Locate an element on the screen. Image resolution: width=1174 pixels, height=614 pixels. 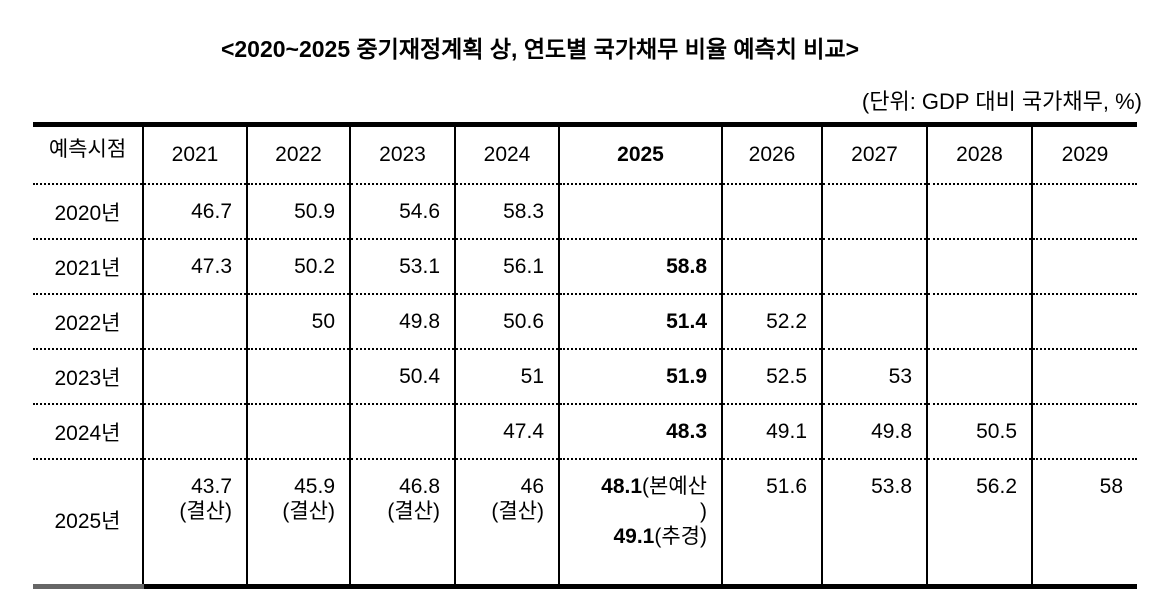
cell: 47.4 is located at coordinates (507, 432).